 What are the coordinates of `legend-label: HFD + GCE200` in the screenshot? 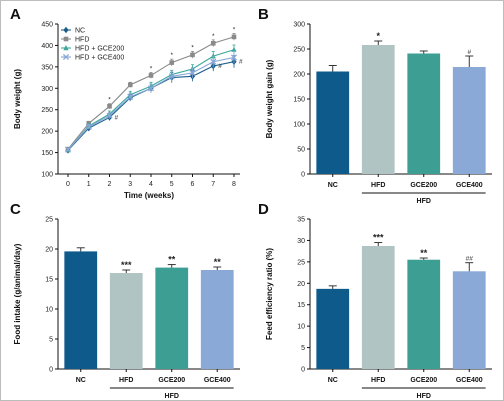 It's located at (99, 49).